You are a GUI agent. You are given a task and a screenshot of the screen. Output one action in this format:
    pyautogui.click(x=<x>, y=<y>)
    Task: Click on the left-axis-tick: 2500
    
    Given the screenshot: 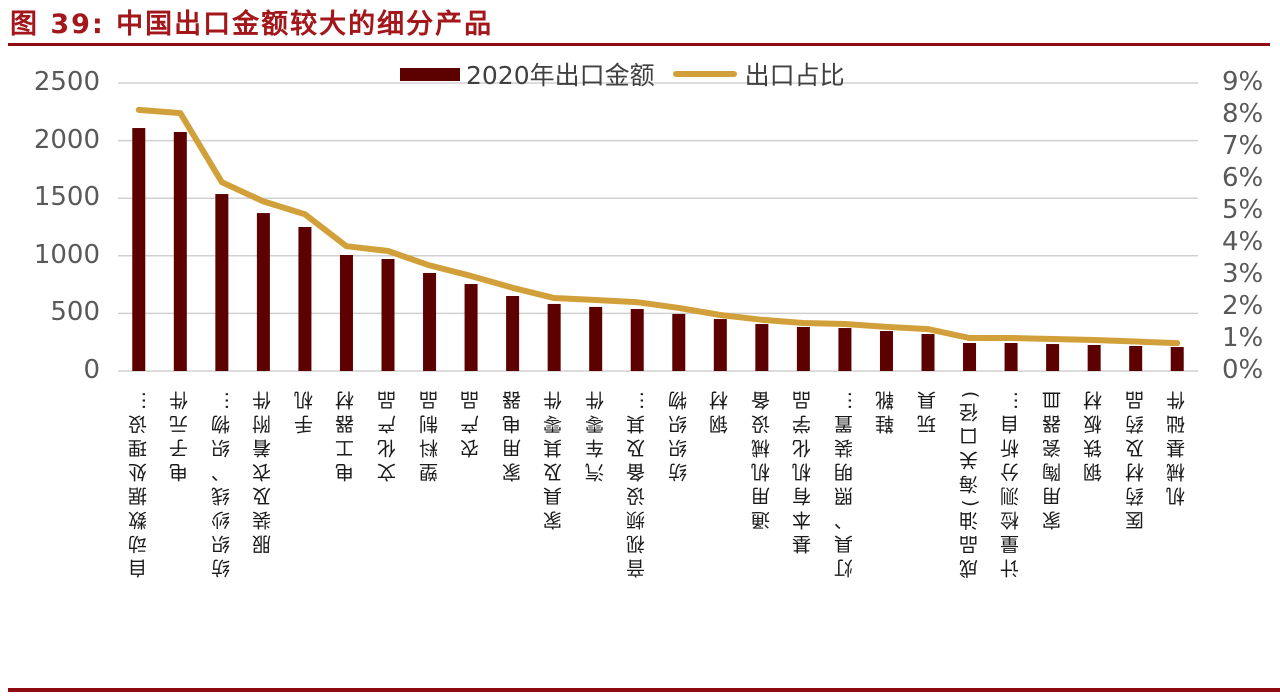 What is the action you would take?
    pyautogui.click(x=66, y=82)
    